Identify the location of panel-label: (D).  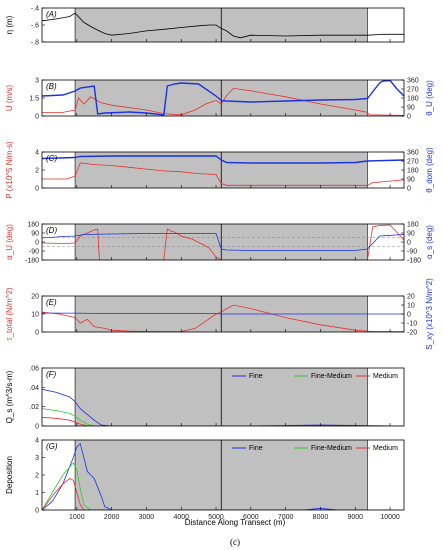
(51, 230).